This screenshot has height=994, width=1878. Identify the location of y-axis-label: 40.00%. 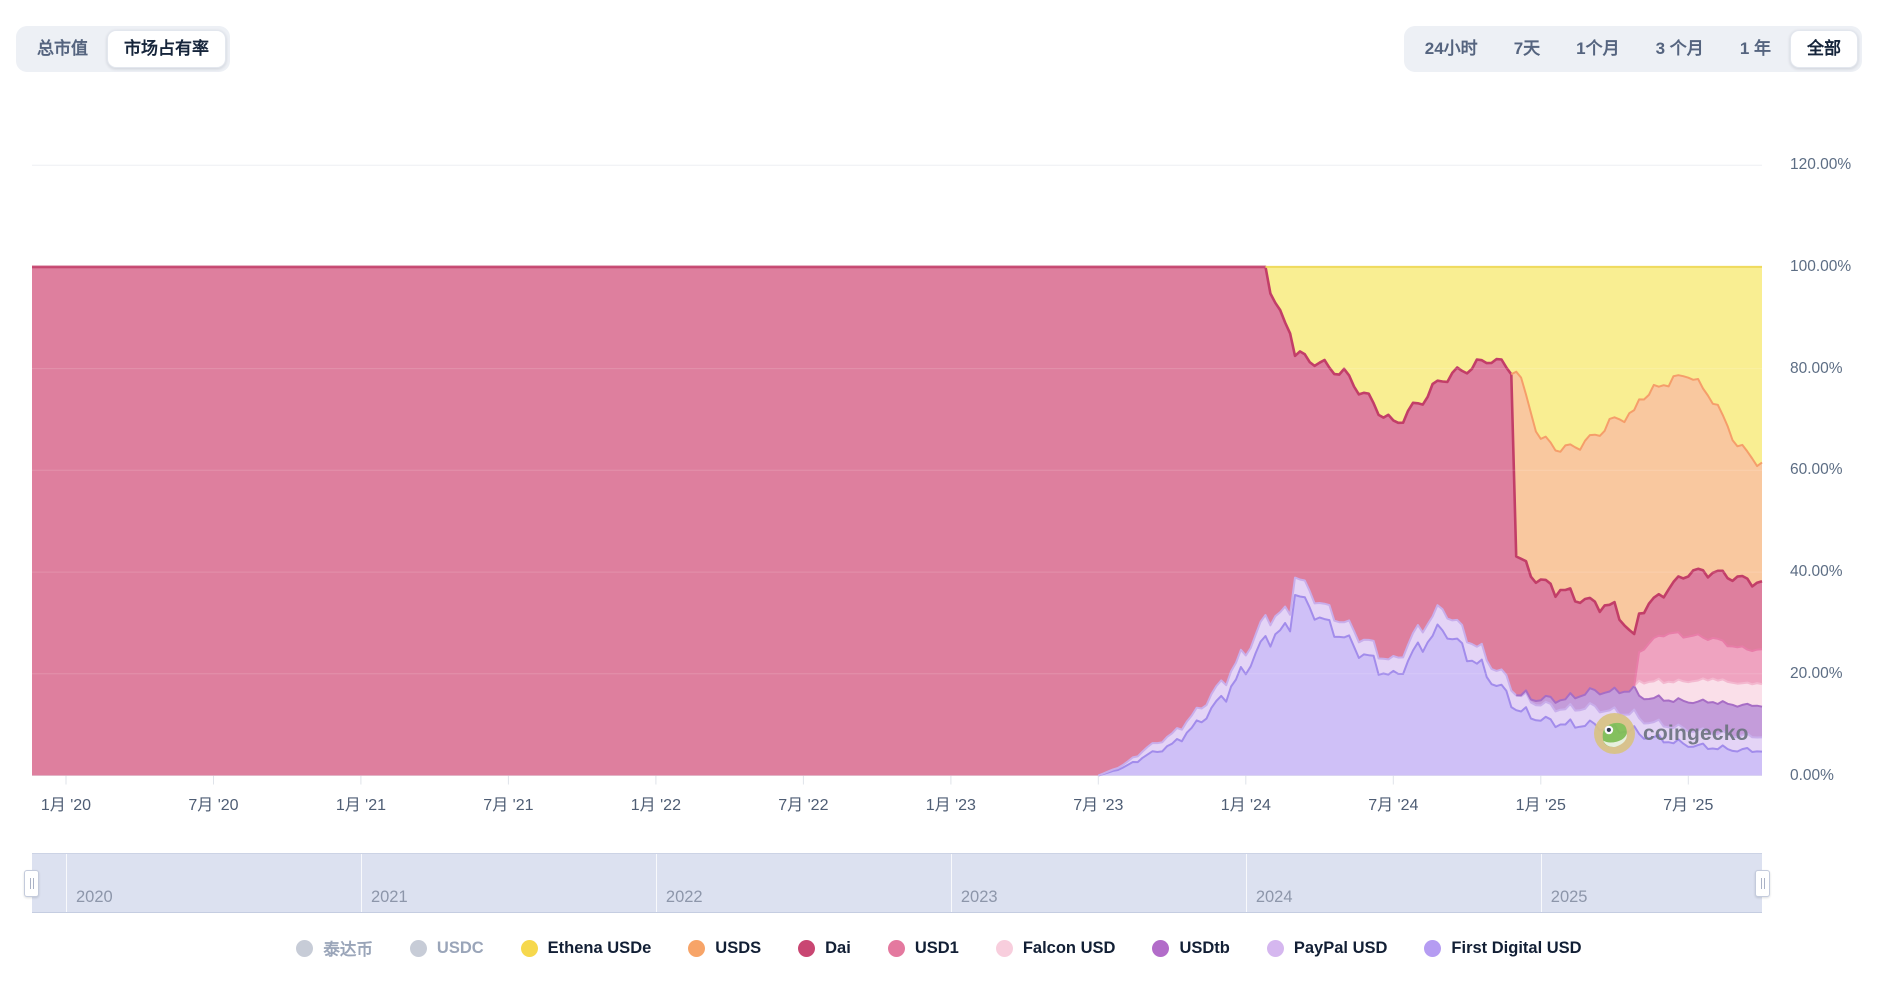
(1816, 572).